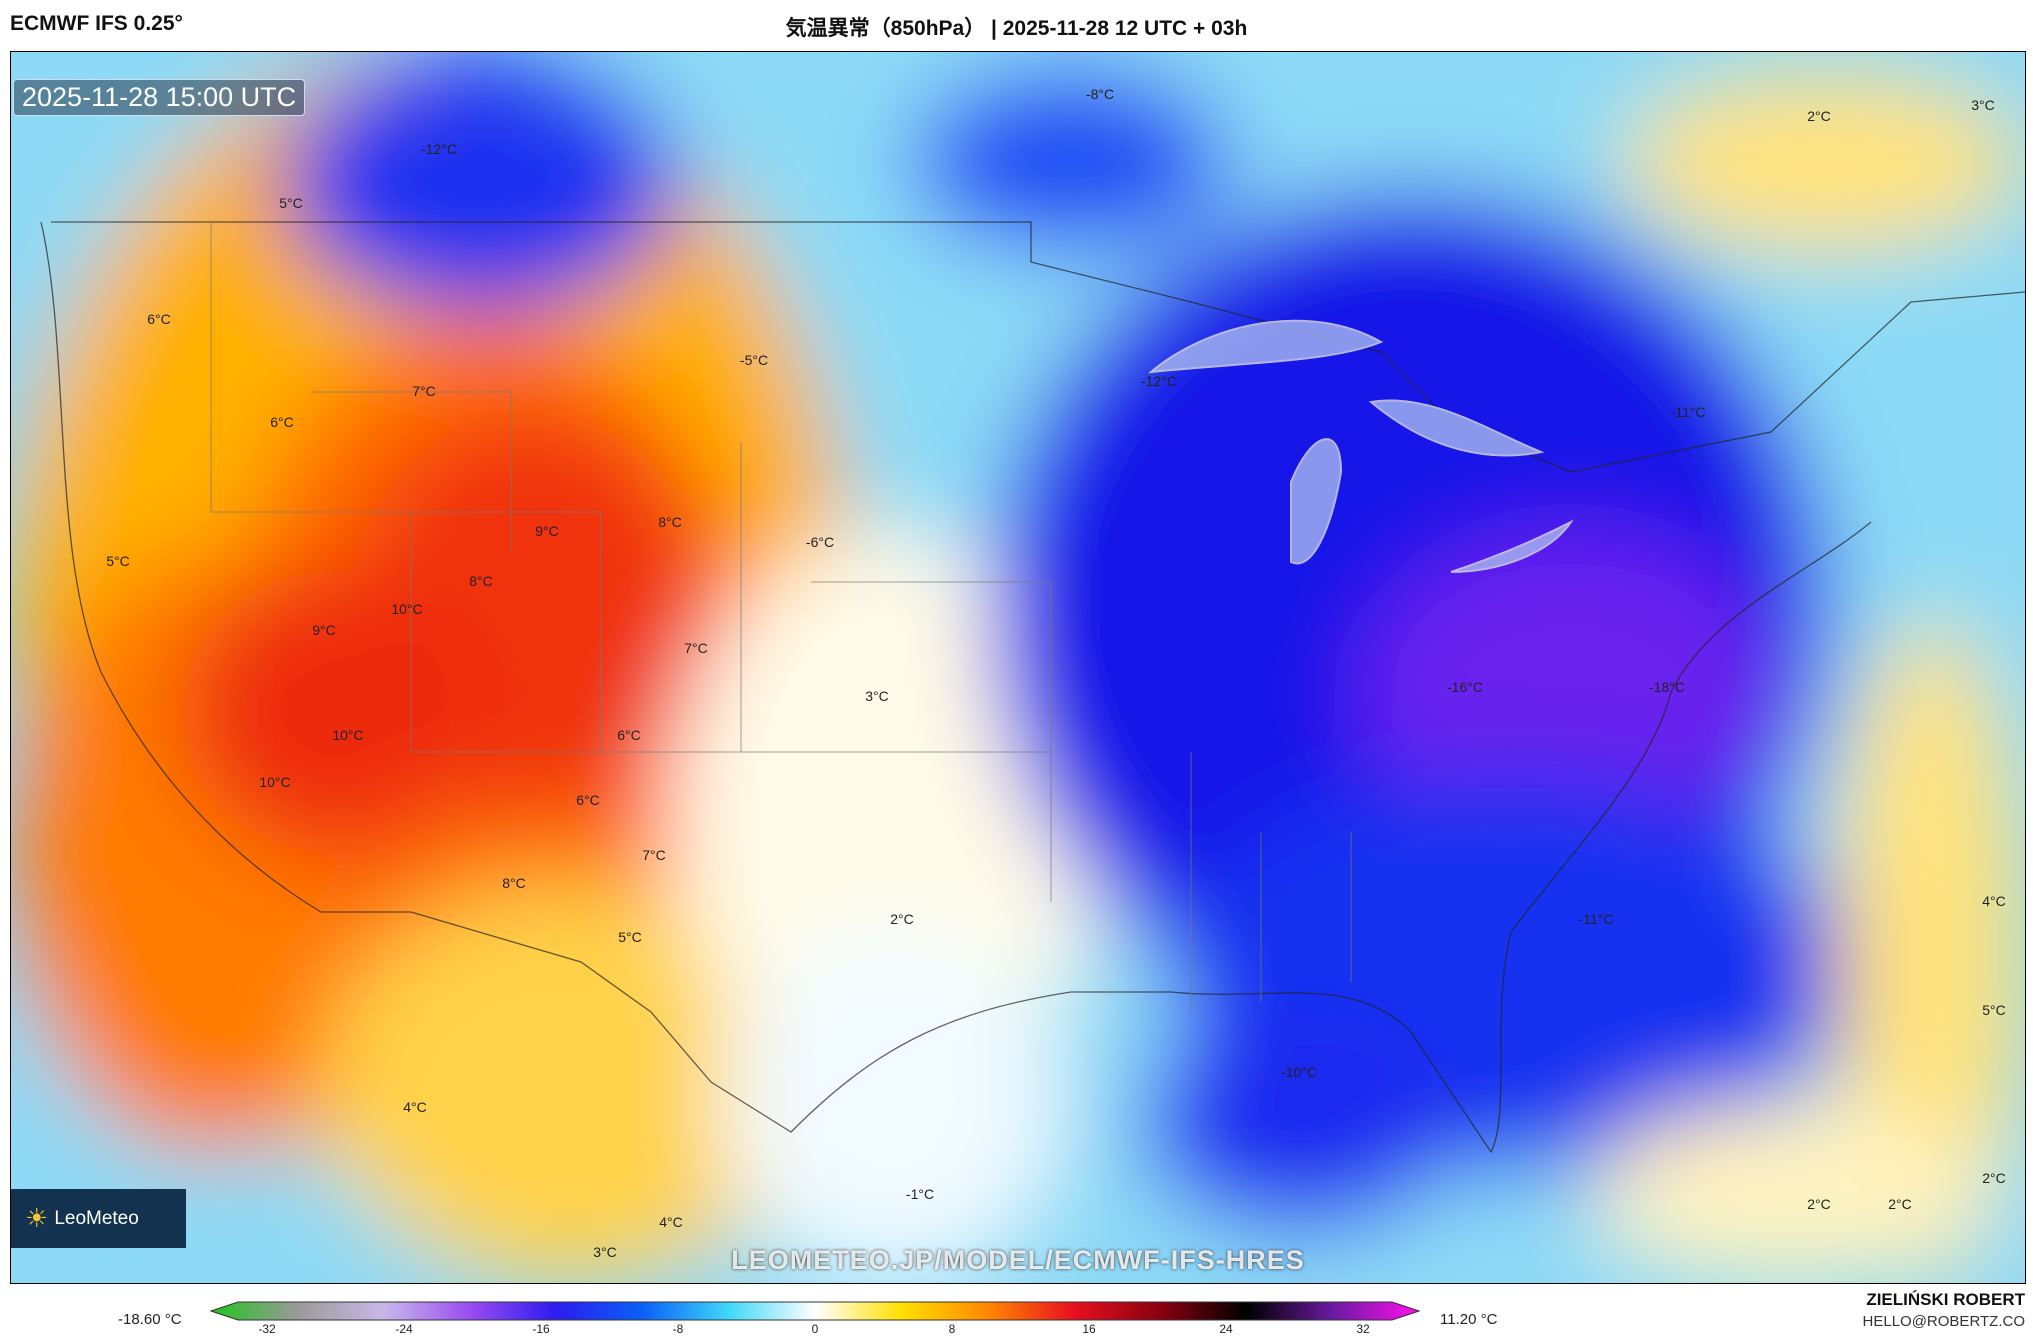  What do you see at coordinates (1465, 687) in the screenshot?
I see `anomaly-label: -16°C` at bounding box center [1465, 687].